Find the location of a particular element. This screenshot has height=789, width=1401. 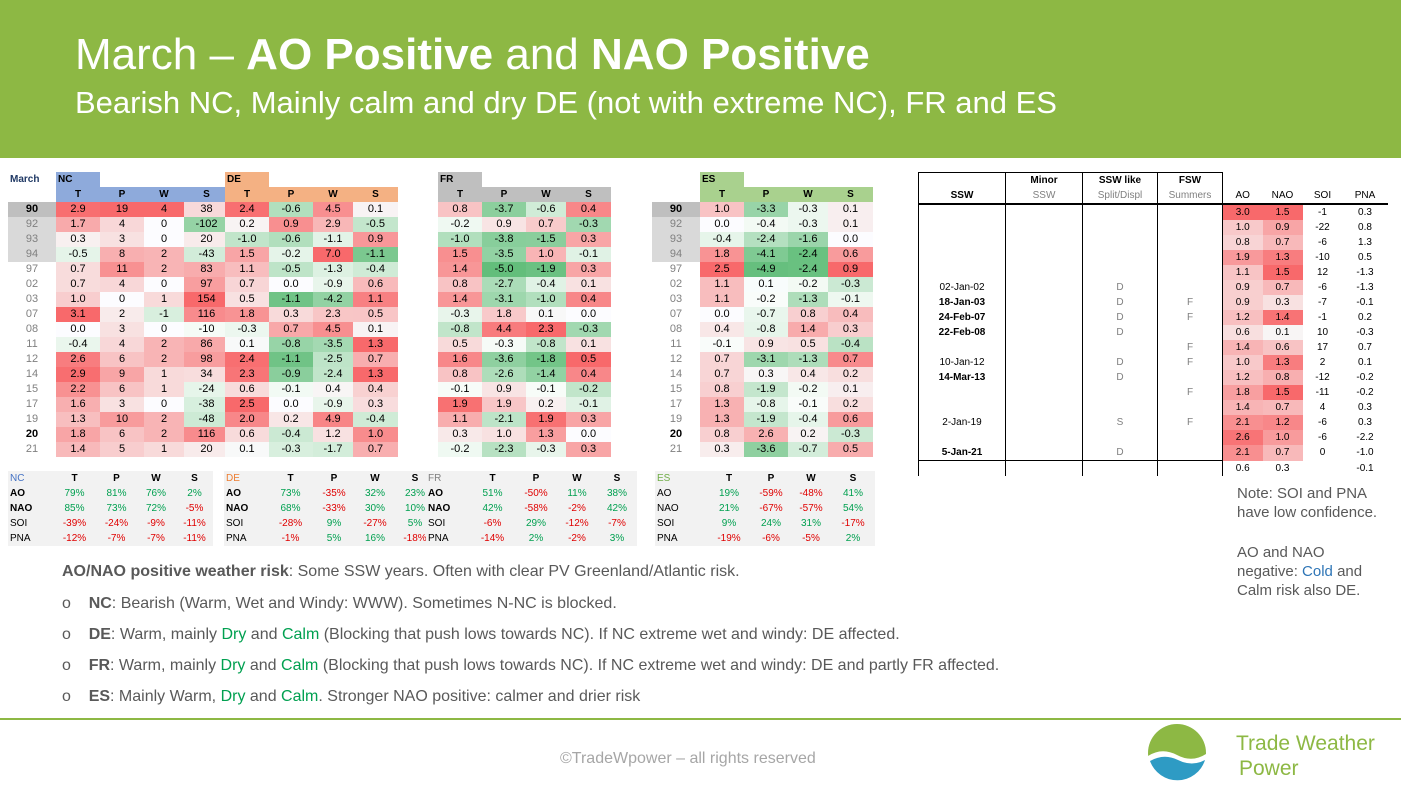

ssw-cell: 5-Jan-21 is located at coordinates (962, 453).